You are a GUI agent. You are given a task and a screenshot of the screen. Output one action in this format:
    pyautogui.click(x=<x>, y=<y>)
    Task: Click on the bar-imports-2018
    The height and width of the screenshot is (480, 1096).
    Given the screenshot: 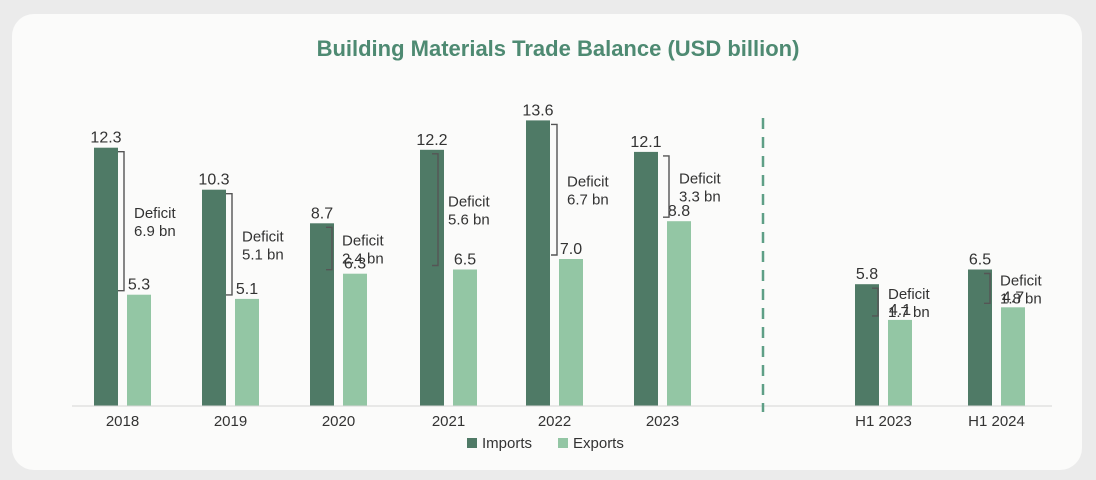 What is the action you would take?
    pyautogui.click(x=106, y=276)
    